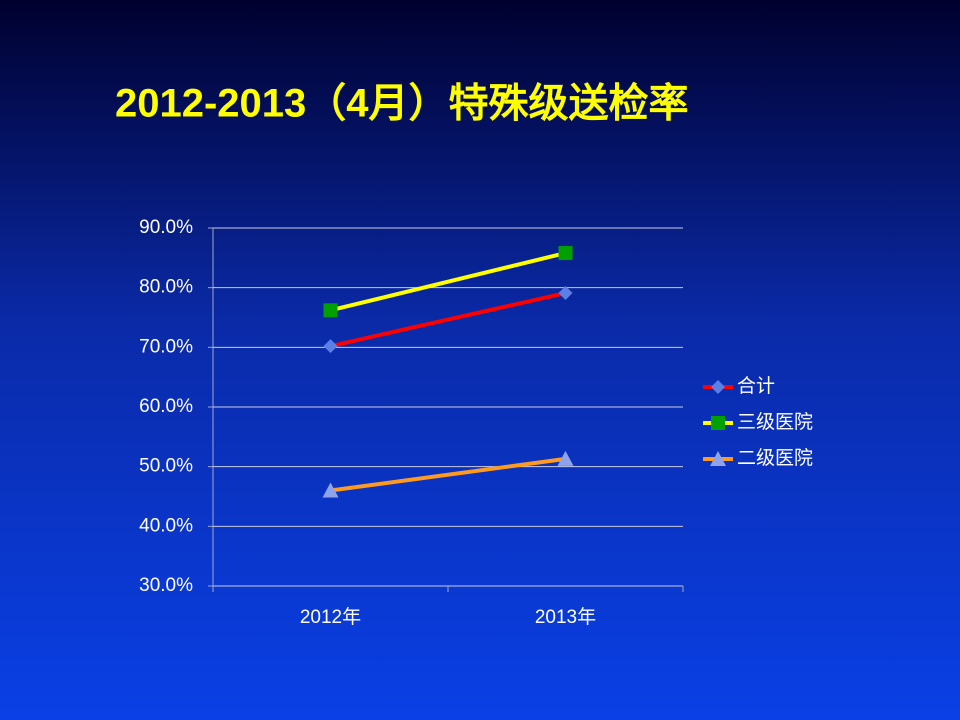  I want to click on x-tick-label: 2012年, so click(330, 617).